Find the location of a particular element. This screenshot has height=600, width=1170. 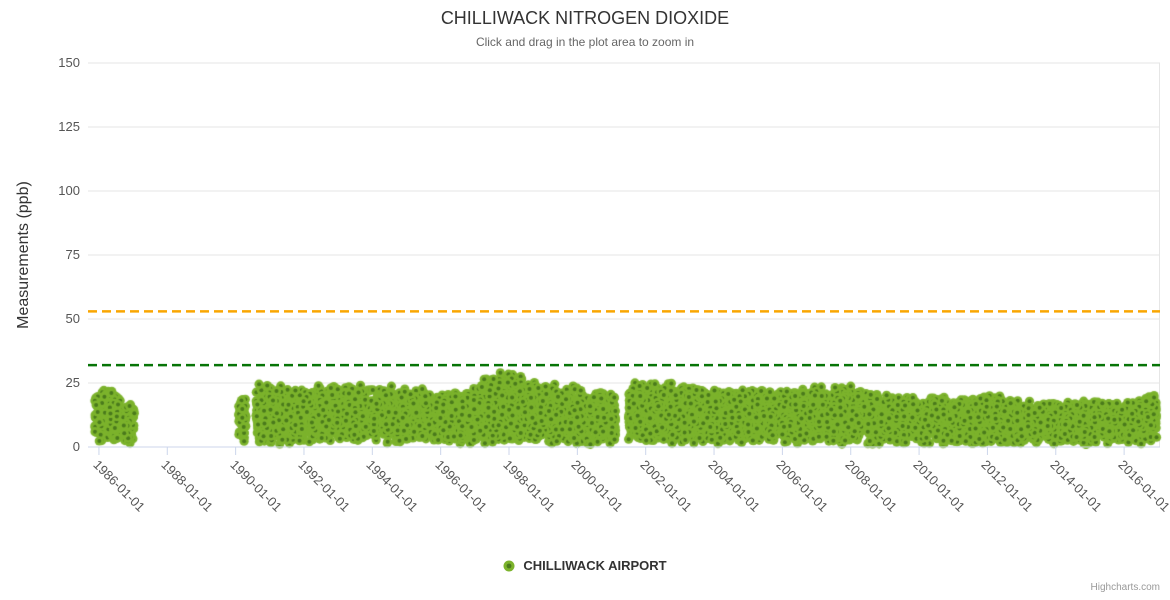

legend-item-chilliwack-airport: CHILLIWACK AIRPORT is located at coordinates (585, 565).